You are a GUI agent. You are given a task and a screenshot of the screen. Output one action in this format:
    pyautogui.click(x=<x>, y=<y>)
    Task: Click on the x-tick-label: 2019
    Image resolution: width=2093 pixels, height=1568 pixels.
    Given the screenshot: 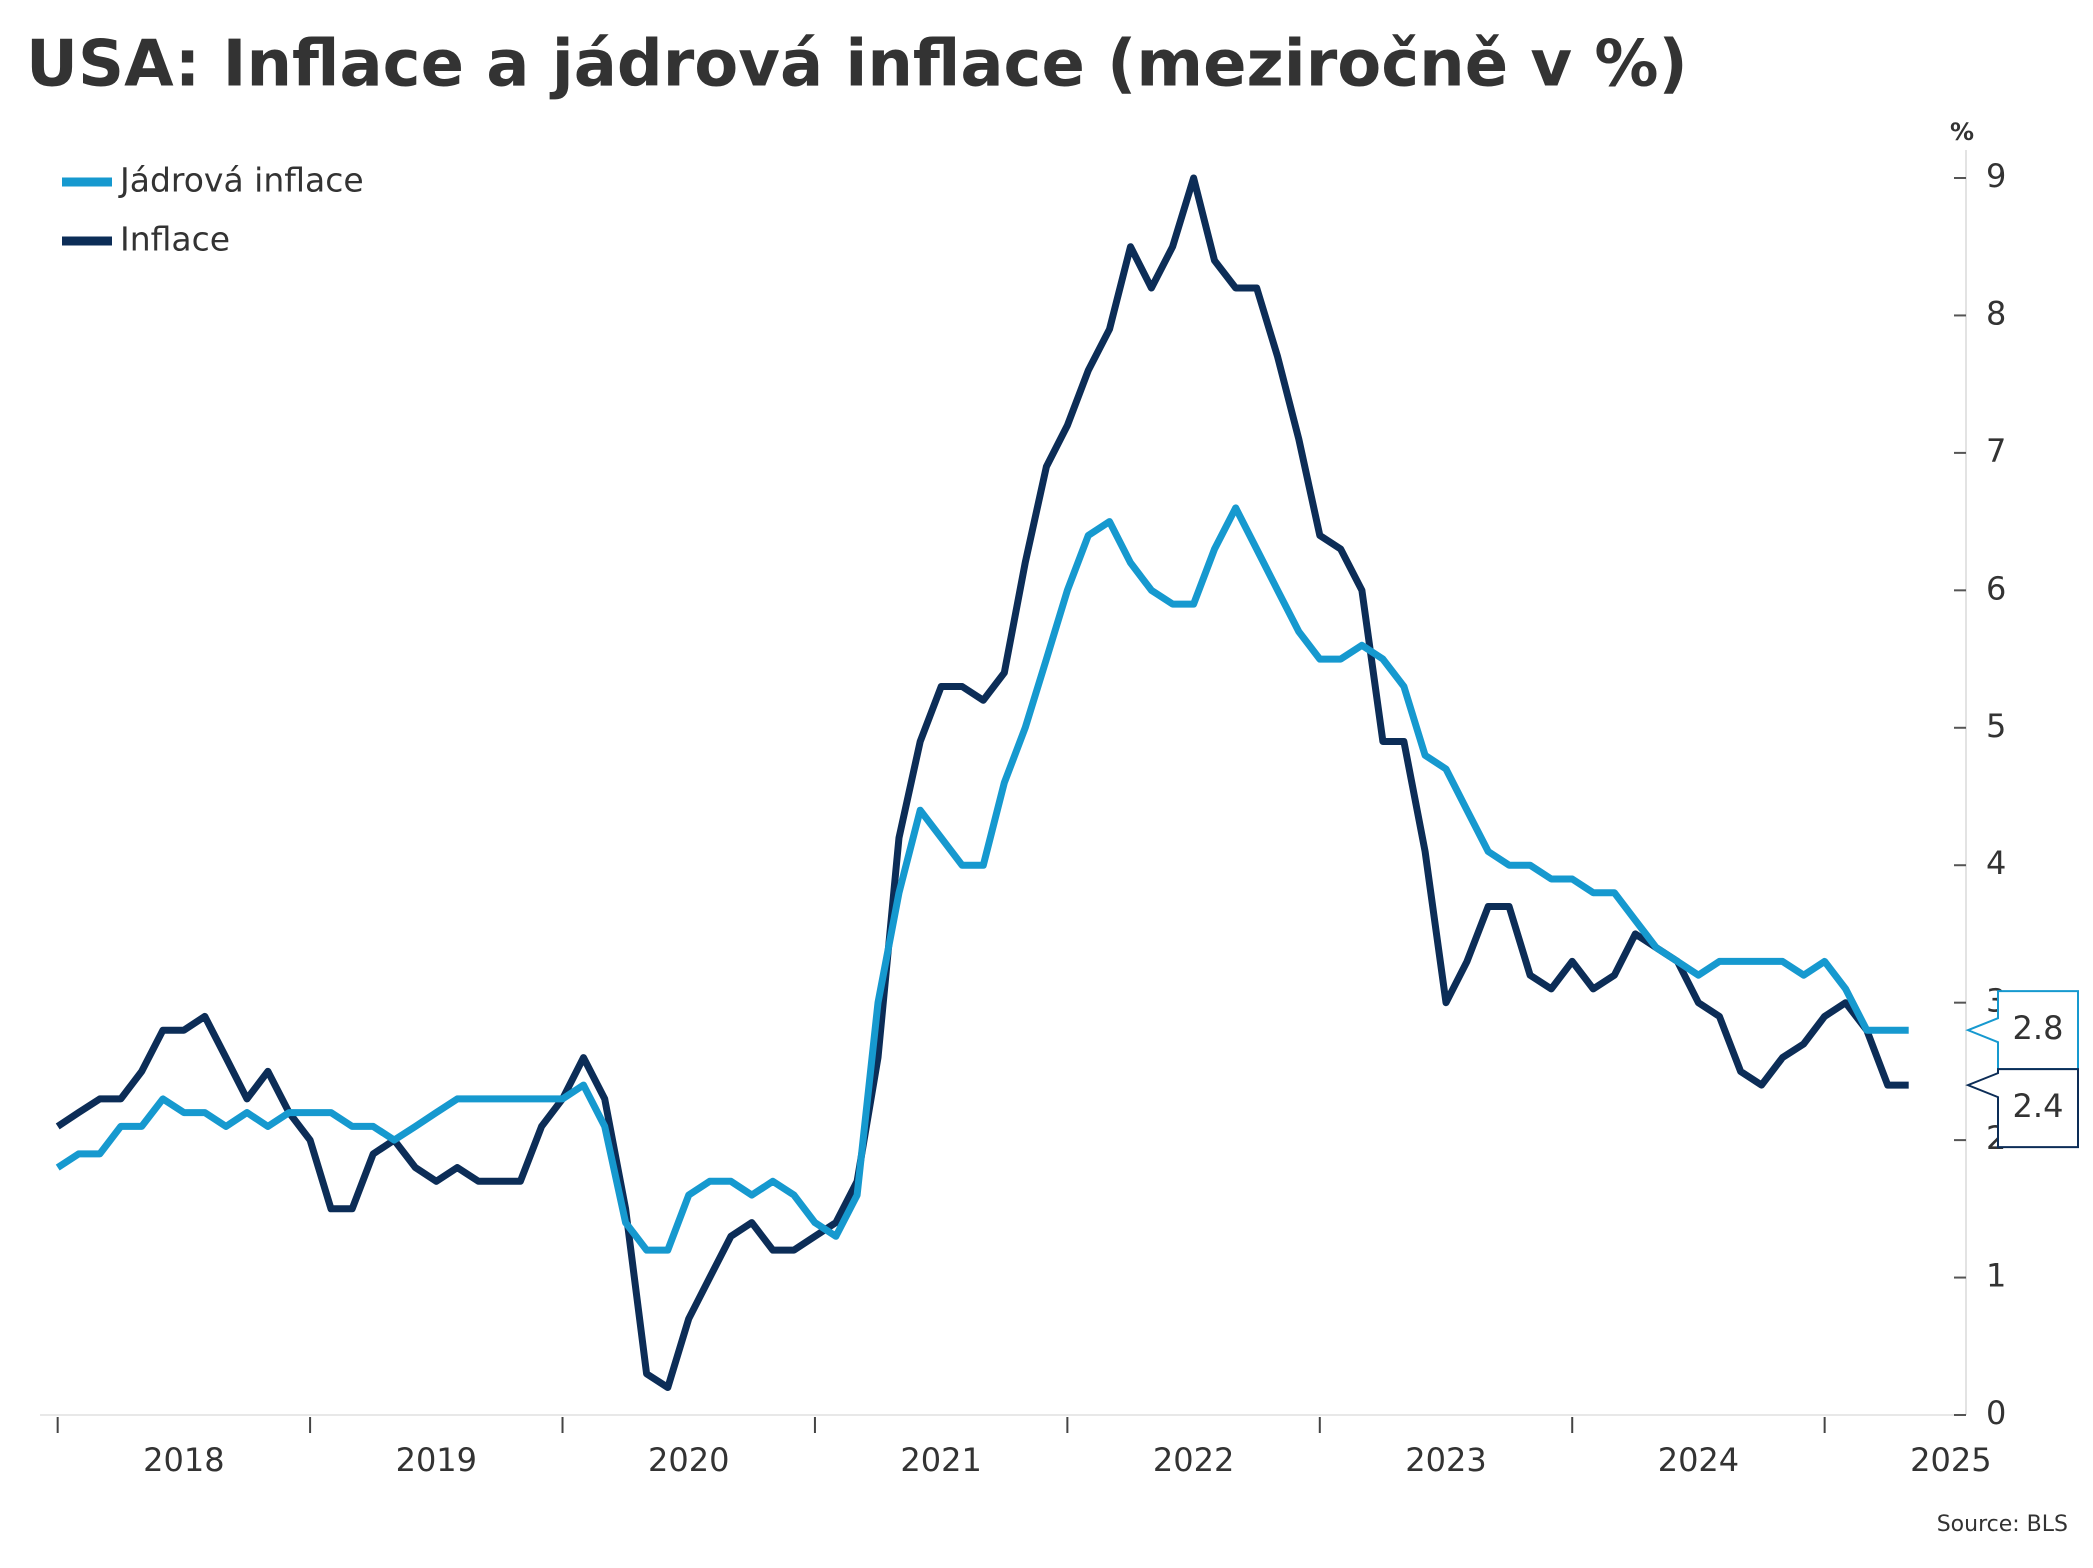 What is the action you would take?
    pyautogui.click(x=436, y=1460)
    